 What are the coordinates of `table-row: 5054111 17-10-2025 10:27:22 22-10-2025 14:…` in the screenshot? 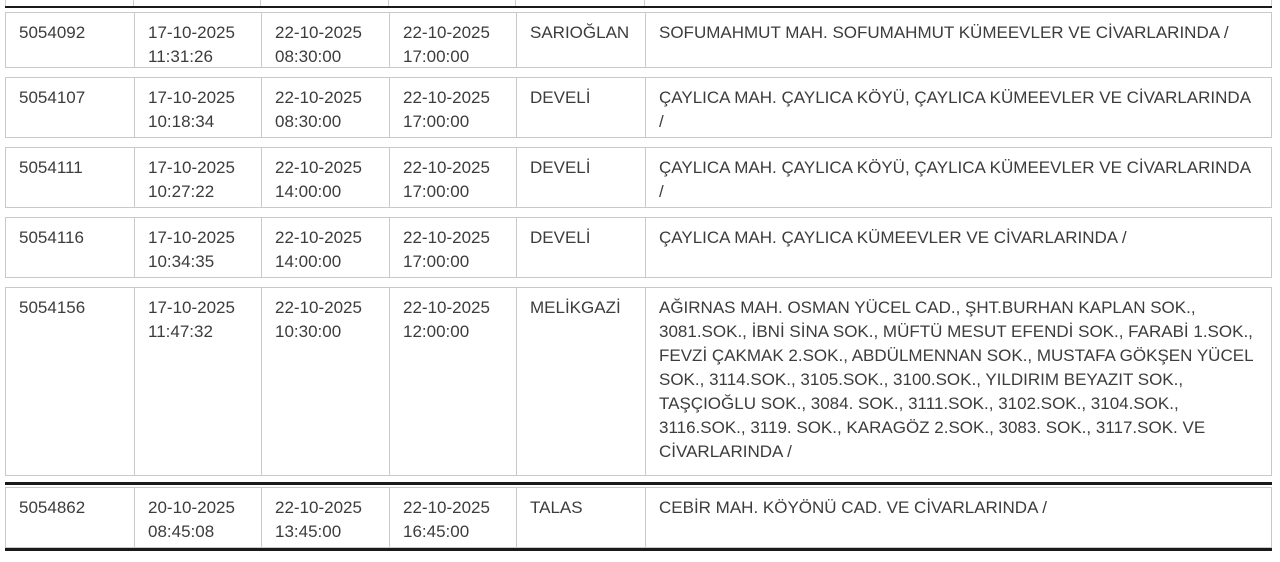 It's located at (638, 177).